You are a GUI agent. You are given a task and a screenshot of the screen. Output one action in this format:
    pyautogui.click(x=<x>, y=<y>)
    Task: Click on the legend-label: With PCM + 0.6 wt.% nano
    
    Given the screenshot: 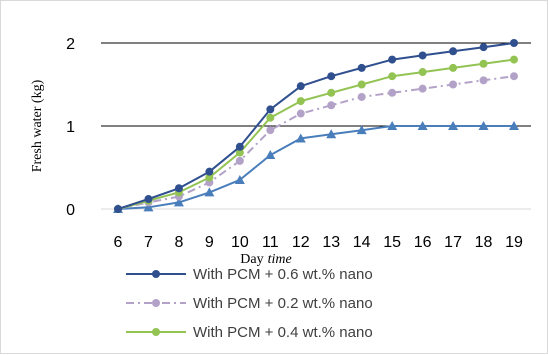 What is the action you would take?
    pyautogui.click(x=283, y=274)
    